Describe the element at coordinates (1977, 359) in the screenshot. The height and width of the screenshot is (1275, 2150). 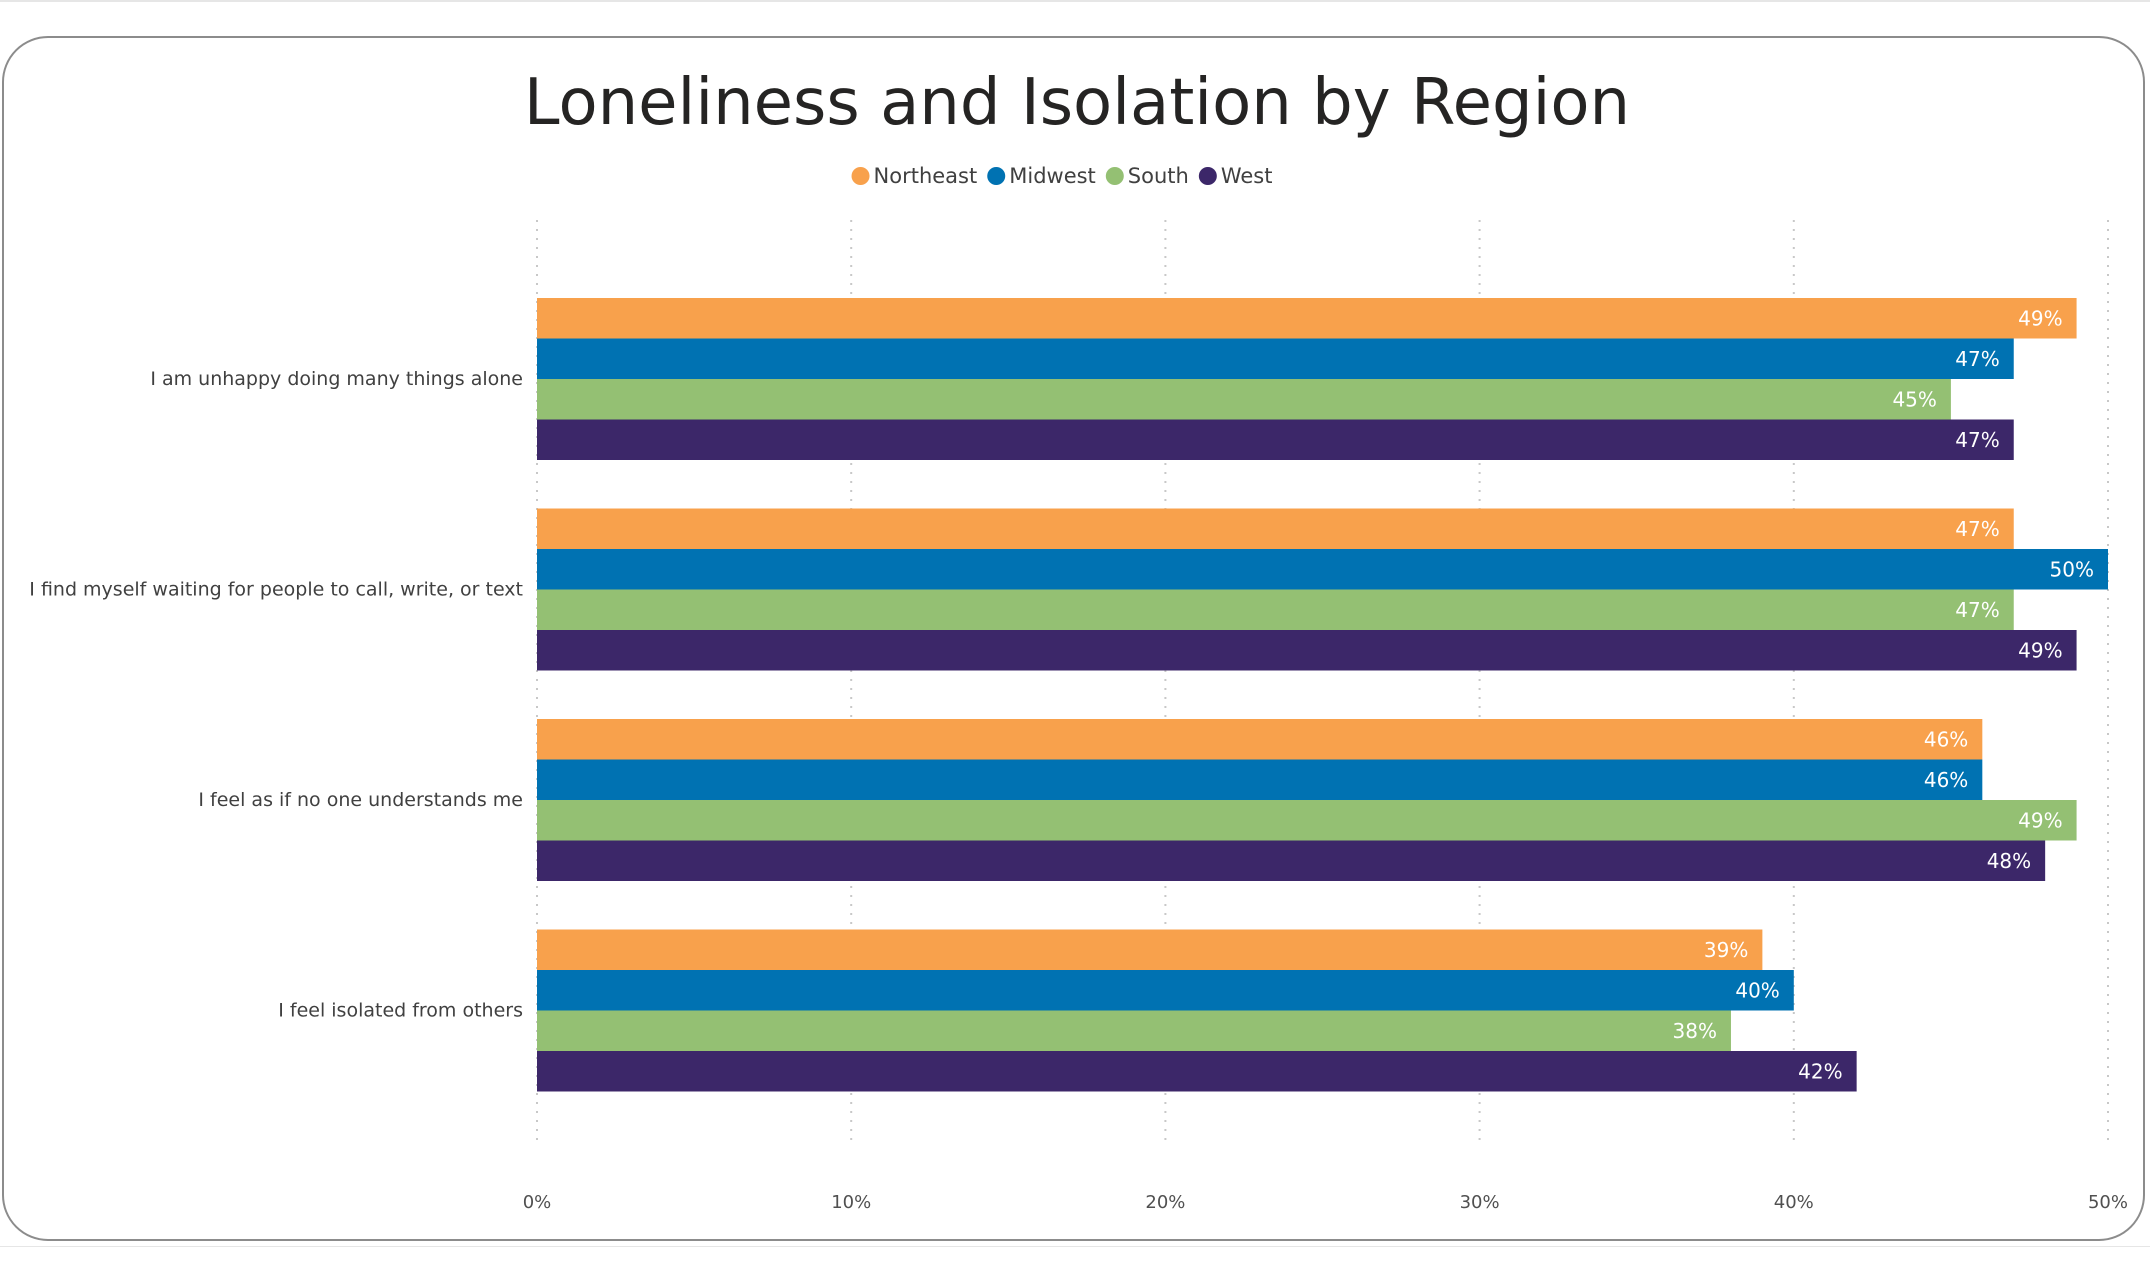
I see `data-label-midwest-0: 47%` at that location.